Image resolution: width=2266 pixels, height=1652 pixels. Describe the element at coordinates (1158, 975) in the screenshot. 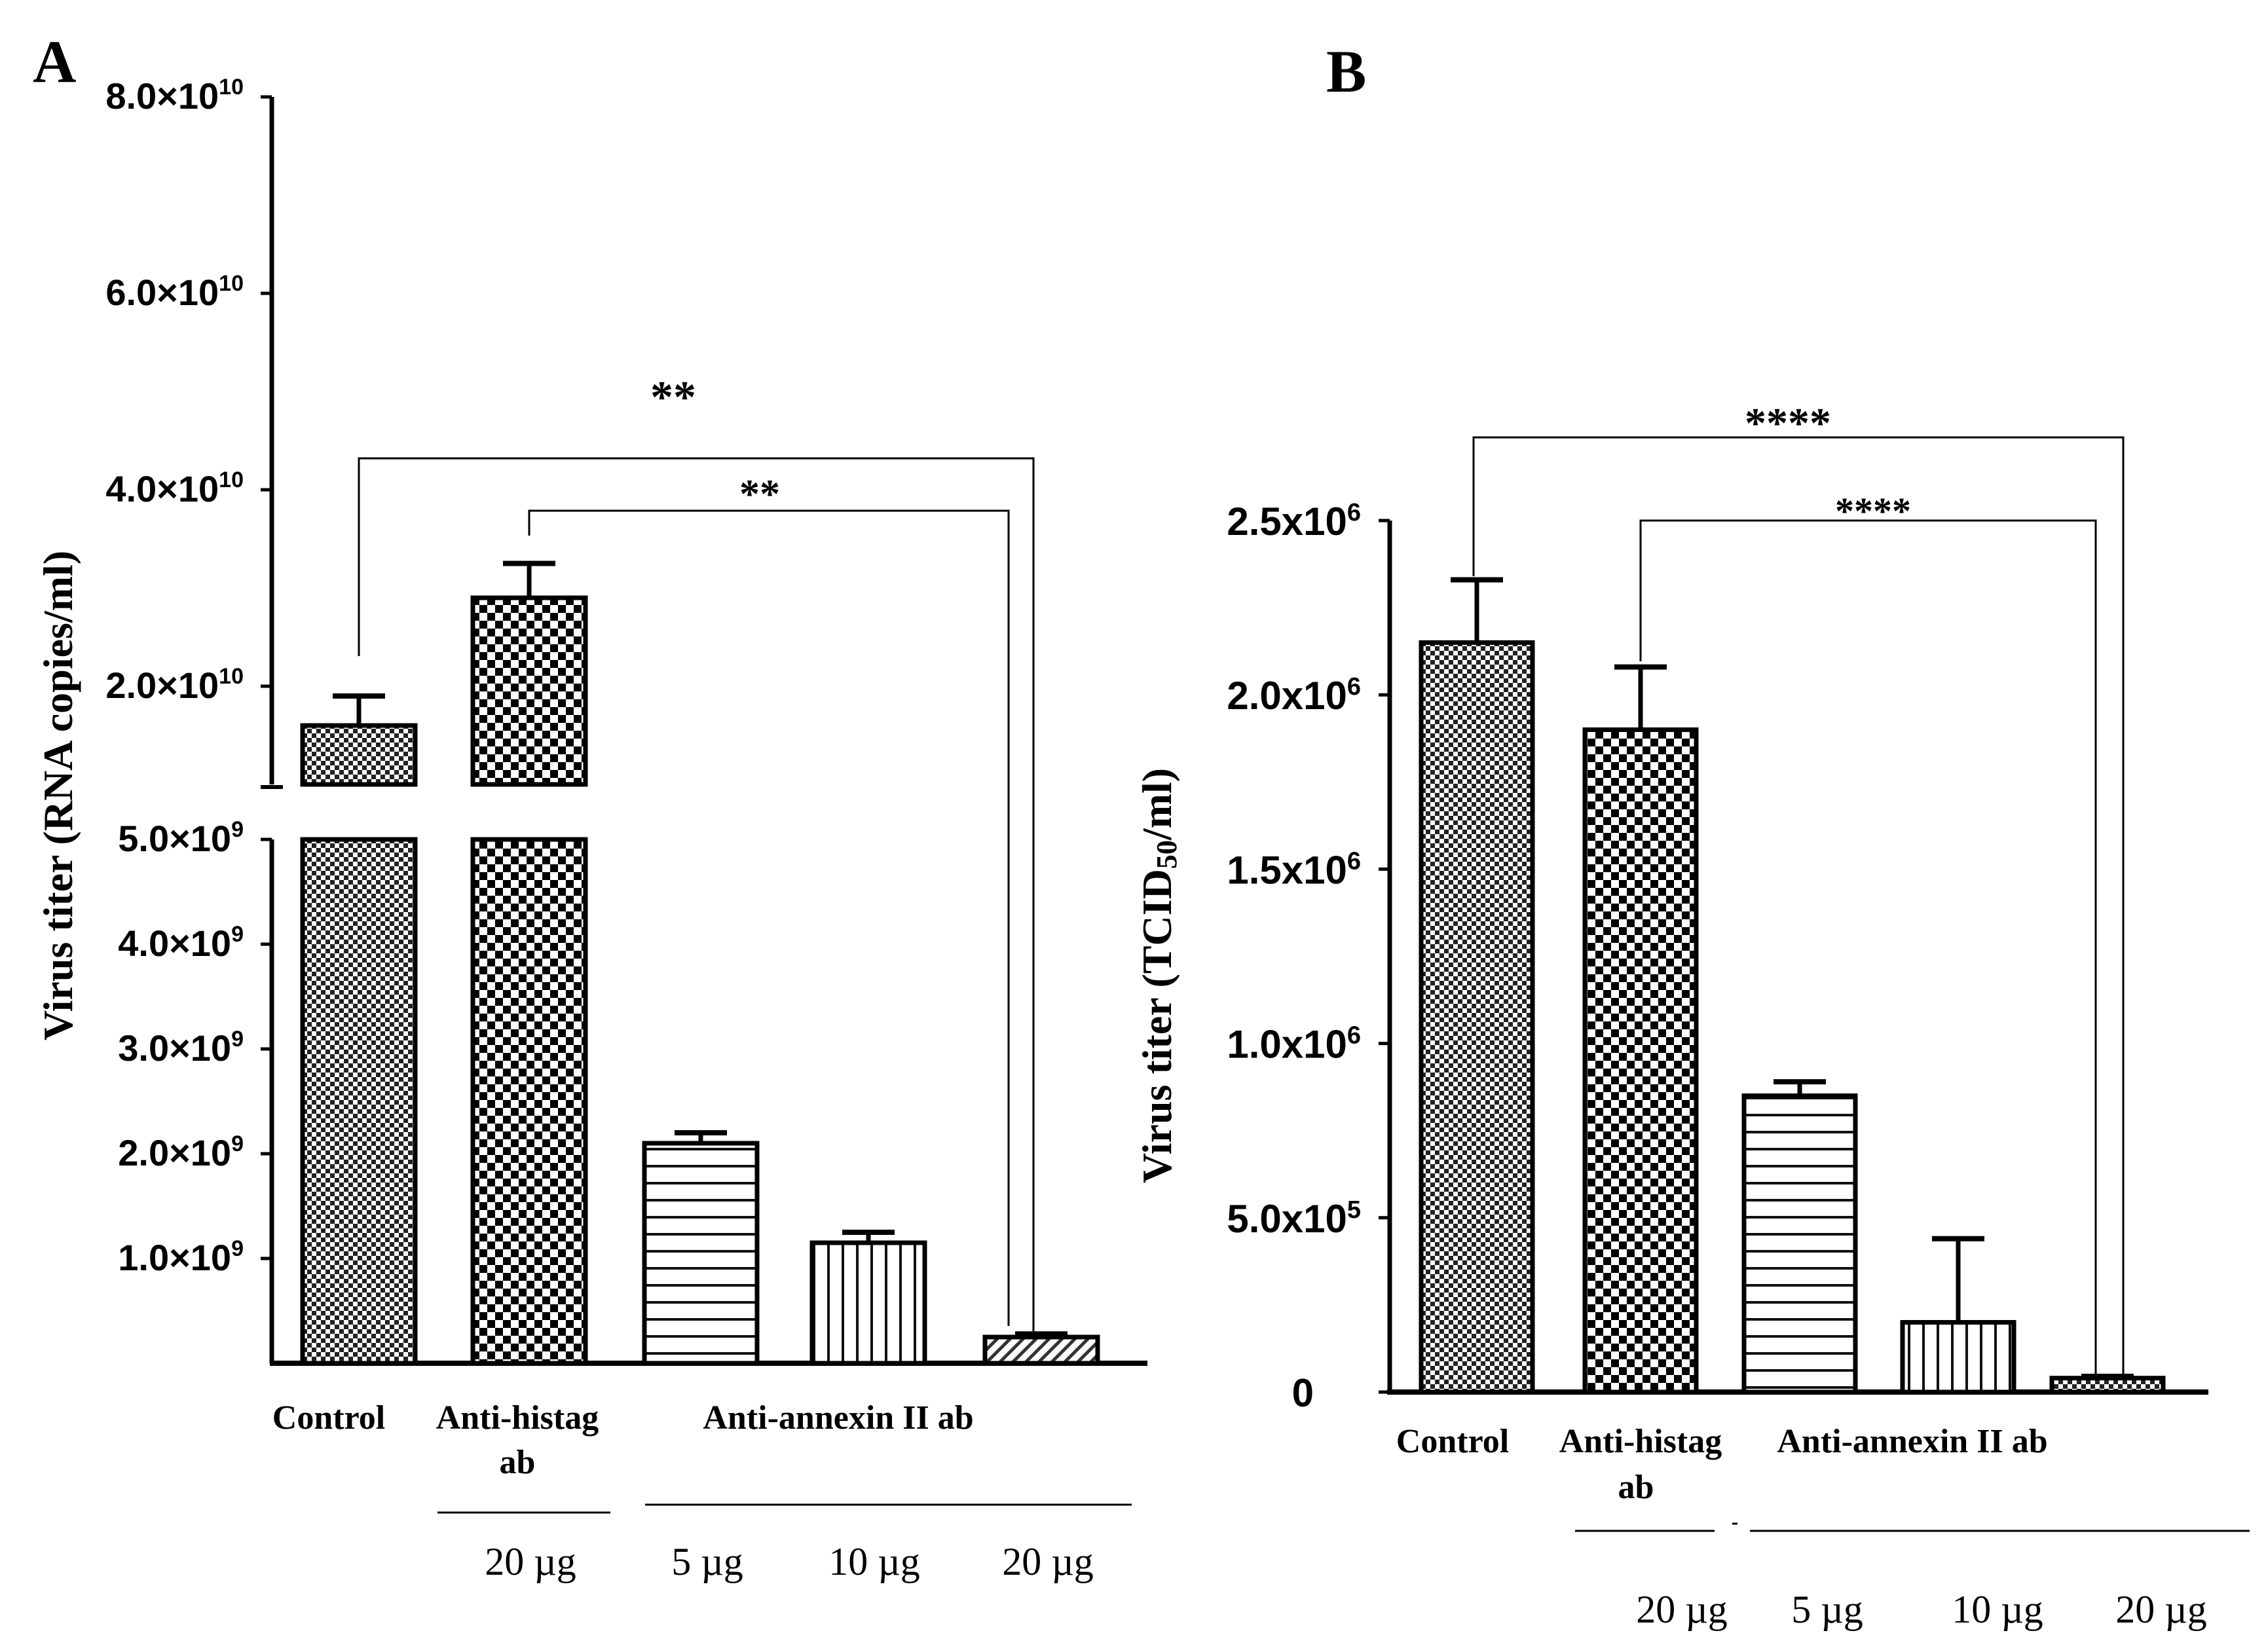

I see `y-axis-label: Virus titer (TCID50/ml)` at that location.